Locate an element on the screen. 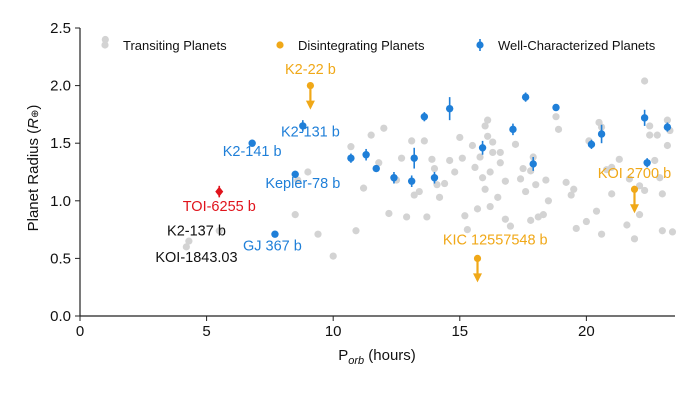 This screenshot has height=400, width=700. legend-label: Disintegrating Planets is located at coordinates (361, 45).